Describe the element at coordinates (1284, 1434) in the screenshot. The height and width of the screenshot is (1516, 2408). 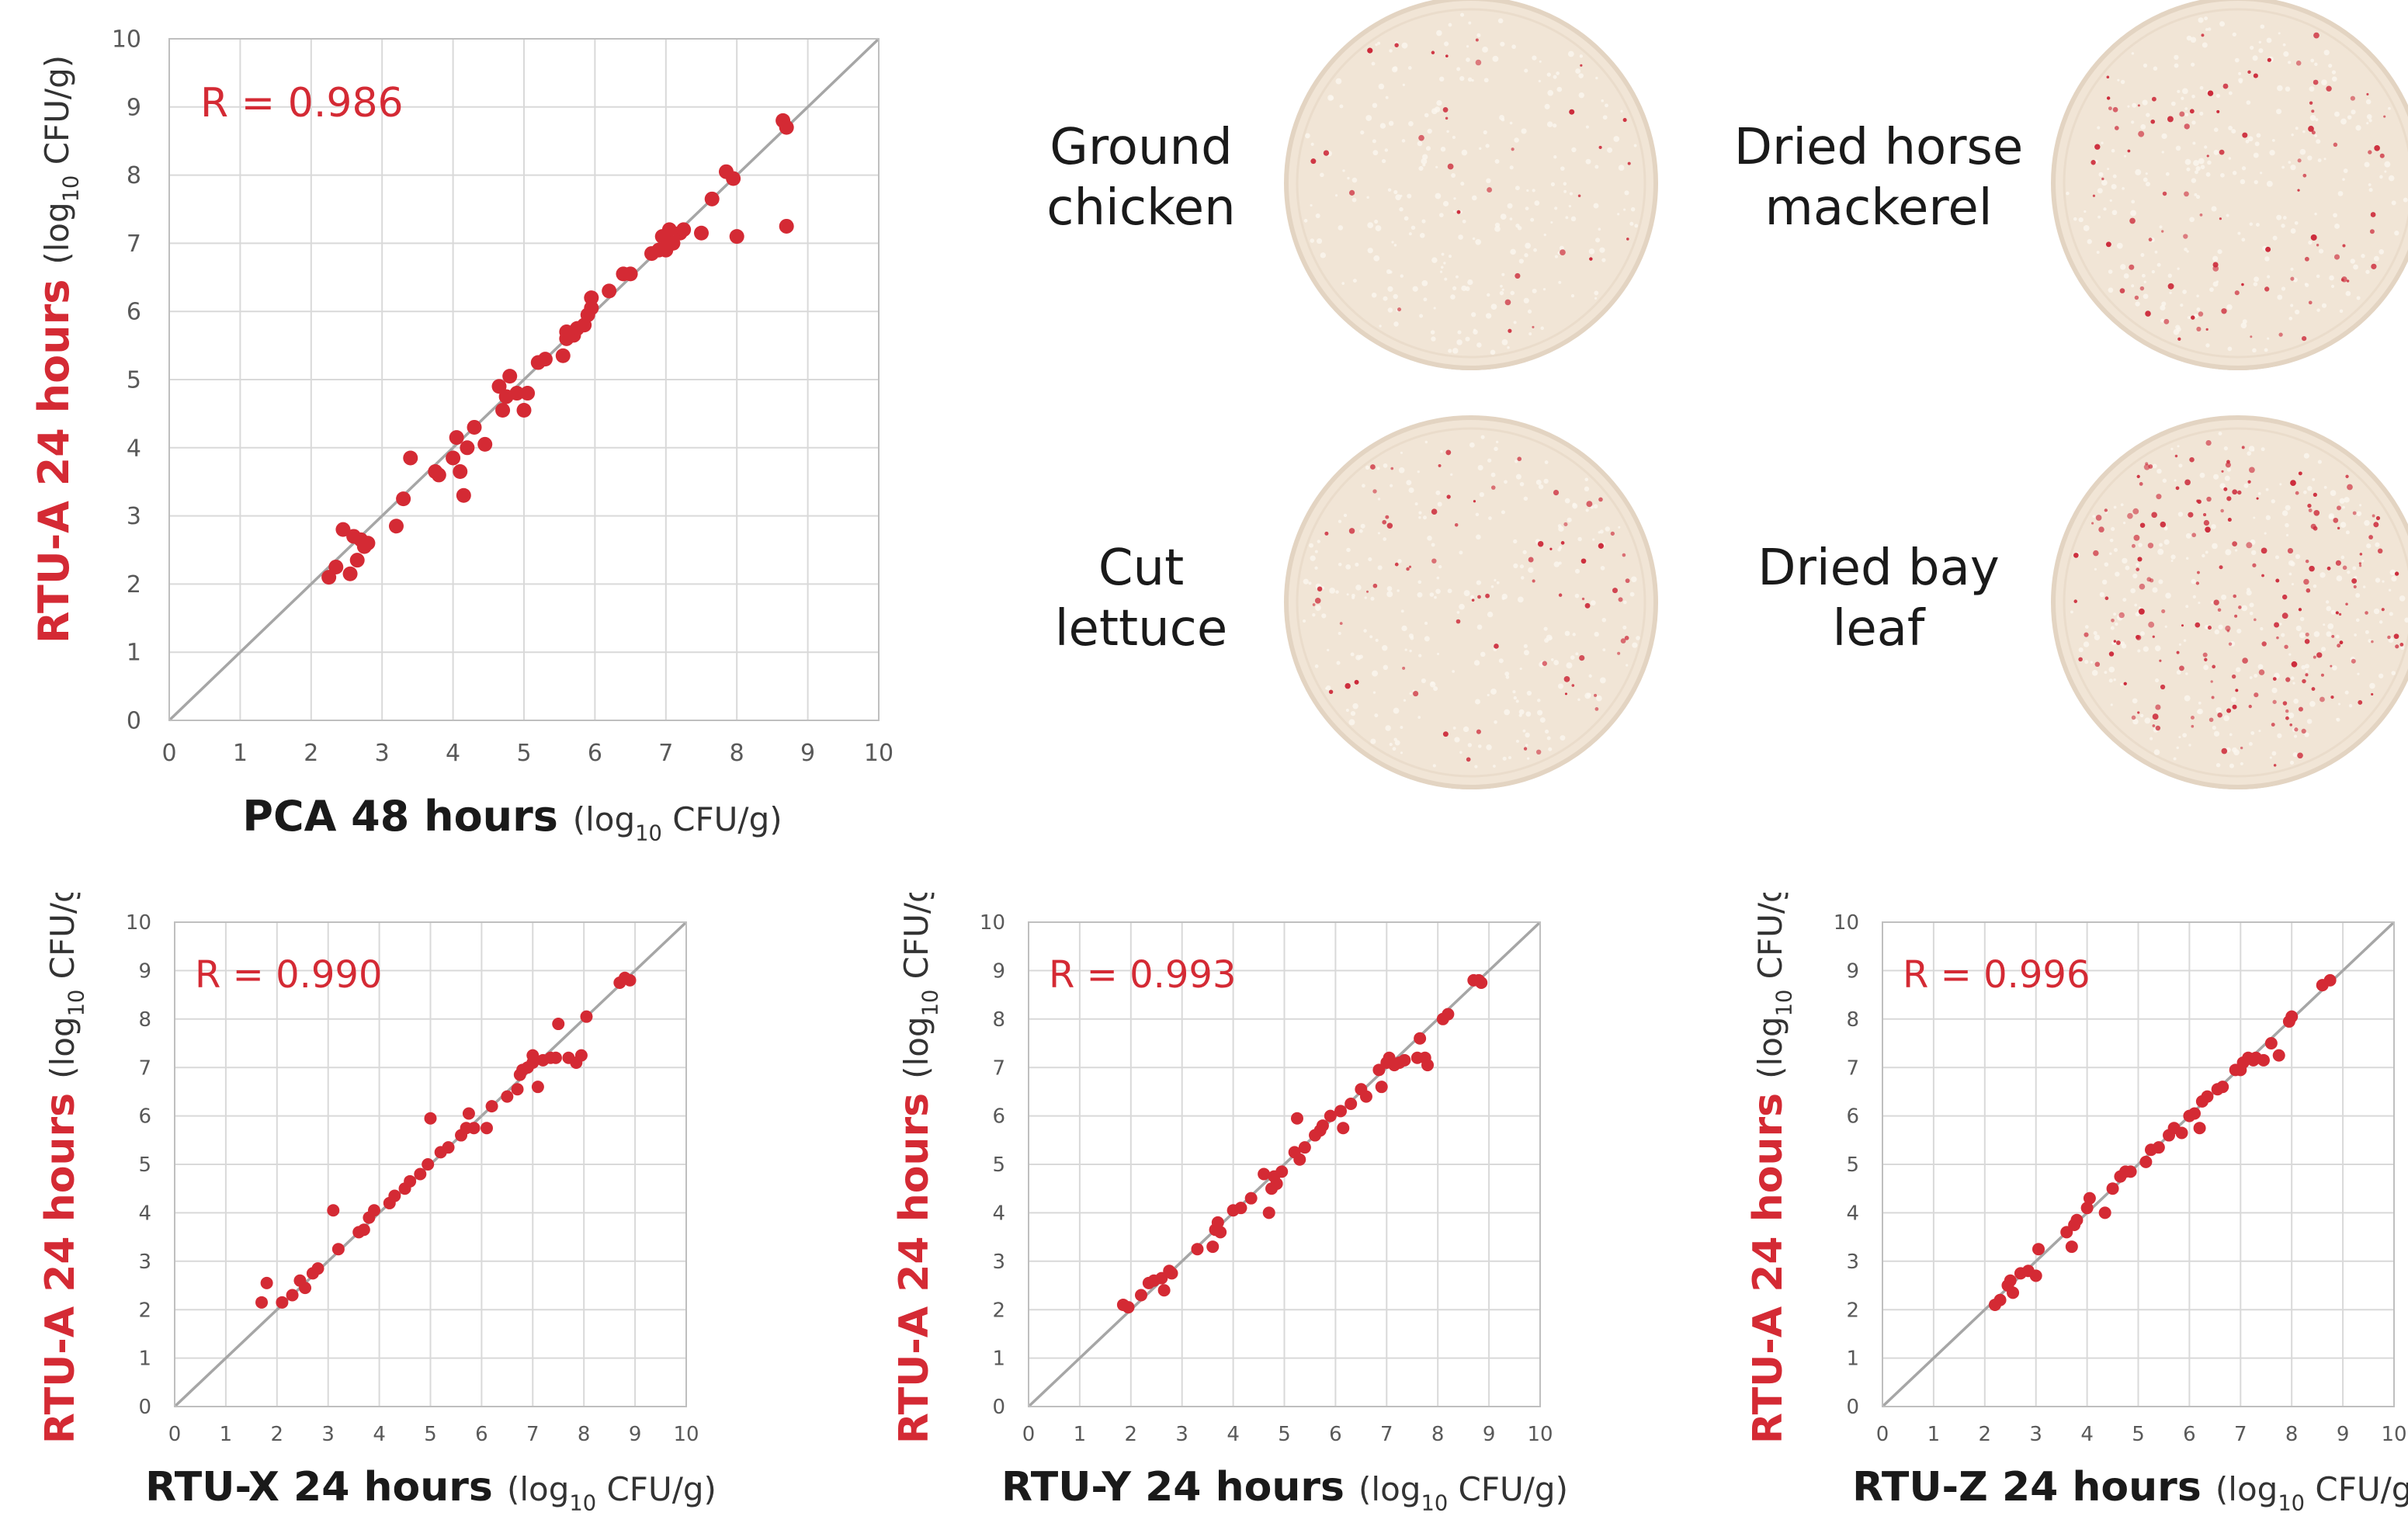
I see `x-tick-label: 5` at that location.